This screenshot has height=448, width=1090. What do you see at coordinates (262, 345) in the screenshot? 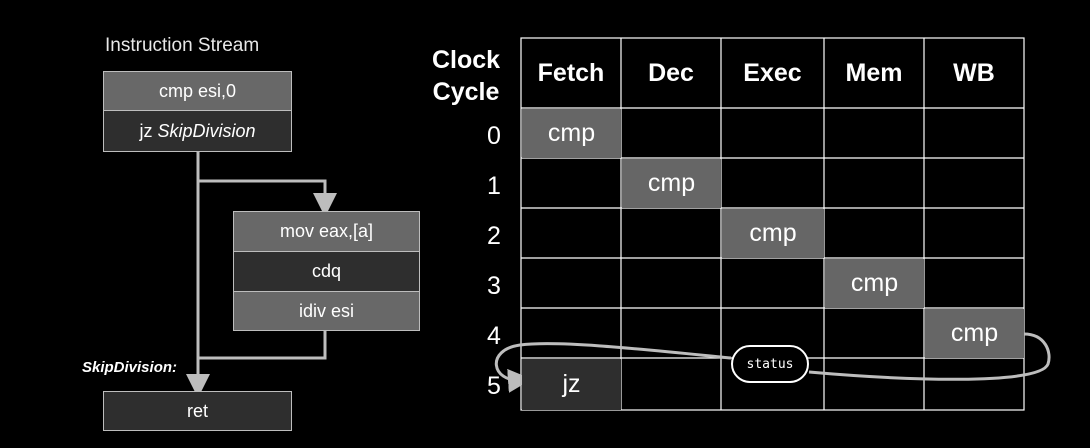
I see `flow-return-line` at bounding box center [262, 345].